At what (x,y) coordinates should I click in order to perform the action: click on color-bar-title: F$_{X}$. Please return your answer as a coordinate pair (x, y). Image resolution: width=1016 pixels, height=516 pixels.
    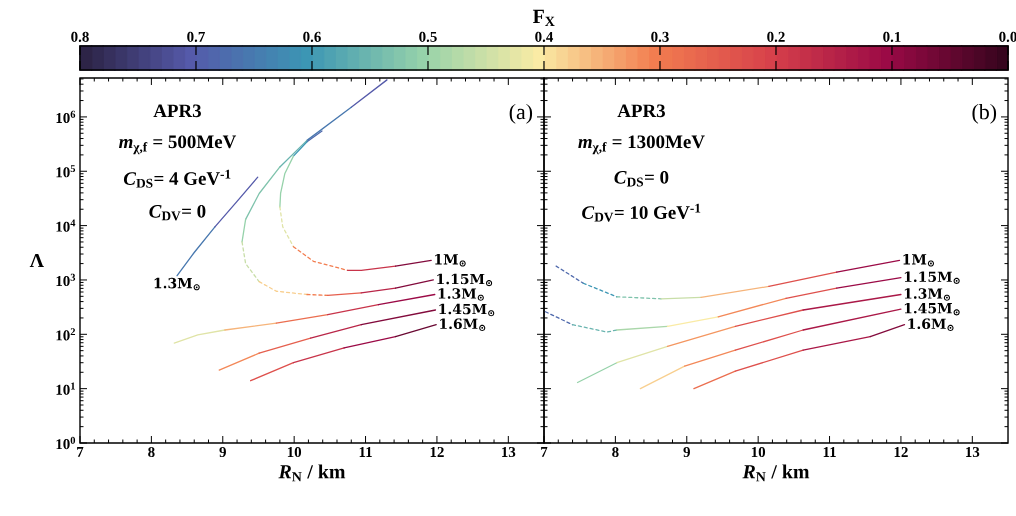
    Looking at the image, I should click on (543, 17).